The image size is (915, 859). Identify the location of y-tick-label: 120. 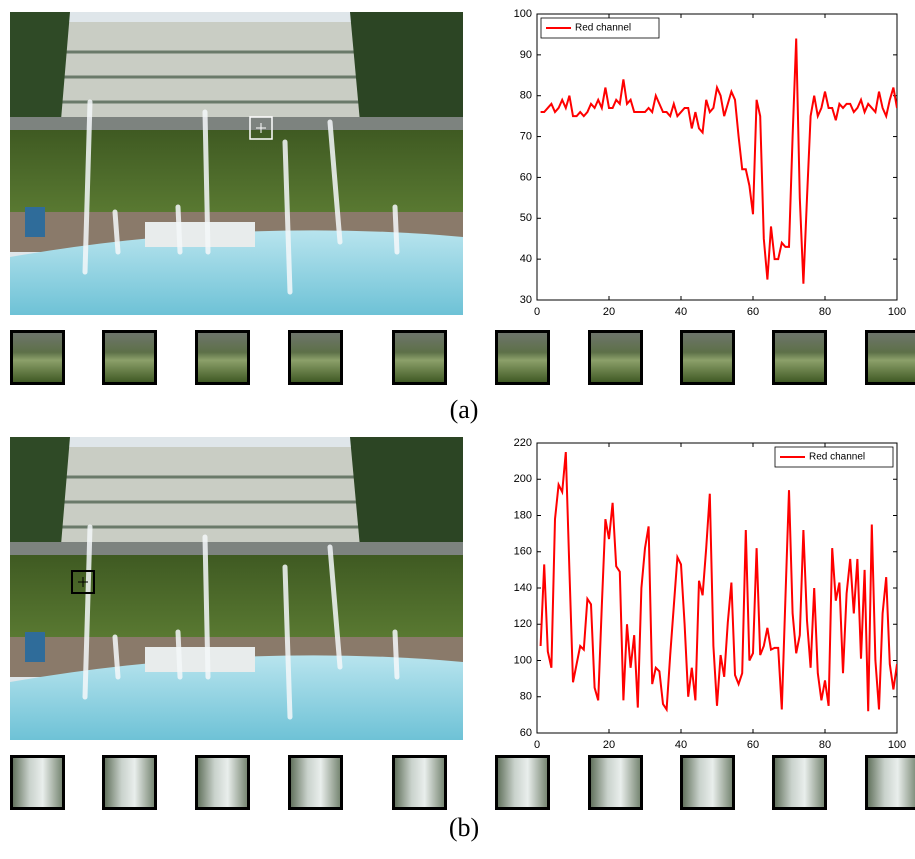
(523, 624).